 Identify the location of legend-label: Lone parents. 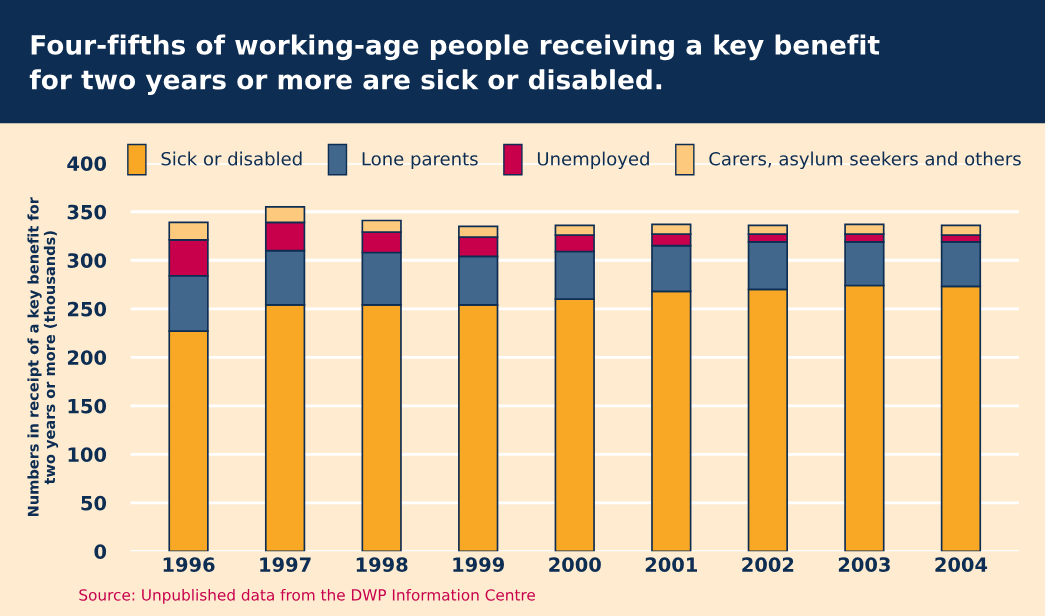
(420, 161).